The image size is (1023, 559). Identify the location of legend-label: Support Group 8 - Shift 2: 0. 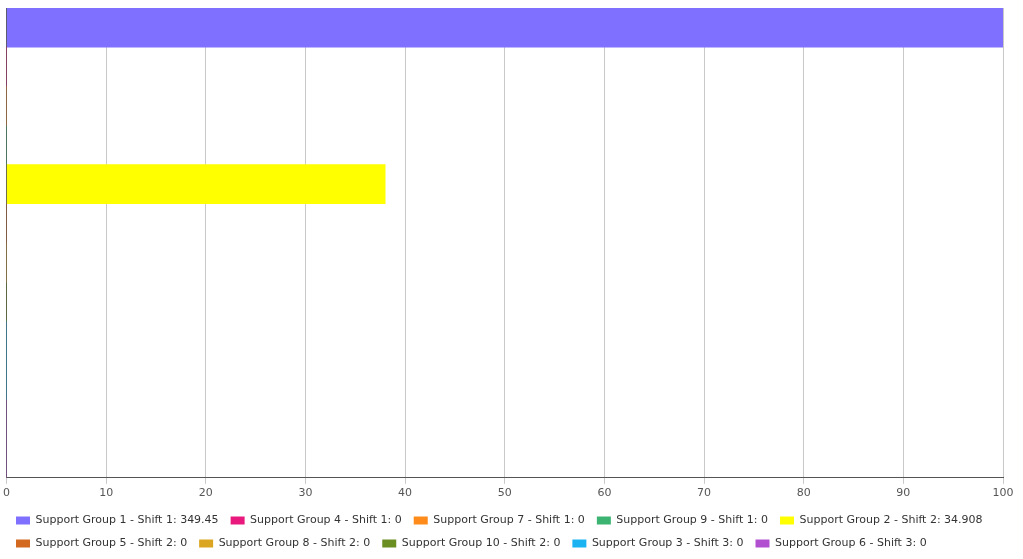
(294, 543).